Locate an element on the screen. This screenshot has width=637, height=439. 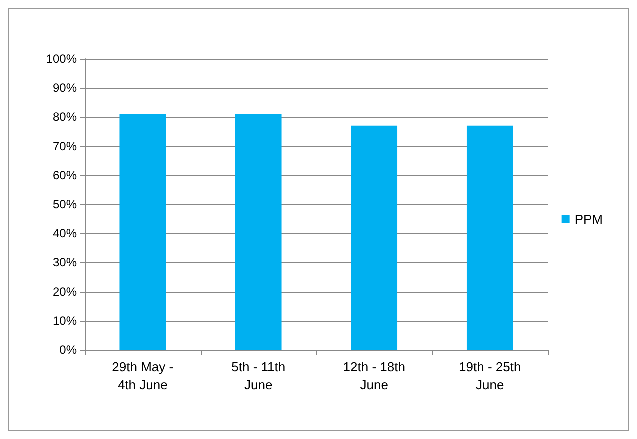
y-tick-label: 50% is located at coordinates (65, 205).